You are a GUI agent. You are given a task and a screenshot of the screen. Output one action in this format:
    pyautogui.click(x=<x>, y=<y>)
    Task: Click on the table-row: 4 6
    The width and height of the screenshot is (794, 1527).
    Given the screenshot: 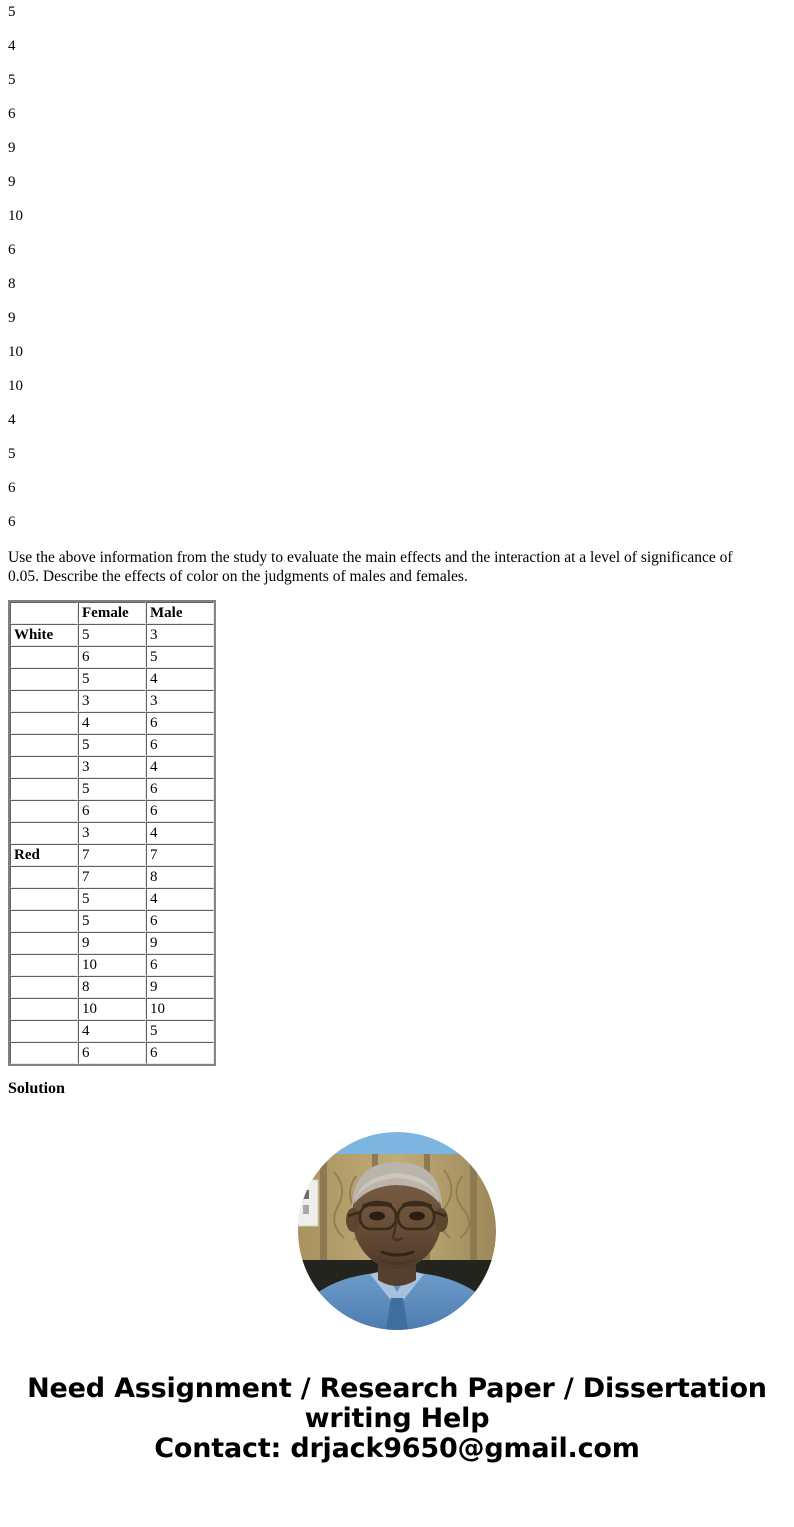 What is the action you would take?
    pyautogui.click(x=112, y=723)
    